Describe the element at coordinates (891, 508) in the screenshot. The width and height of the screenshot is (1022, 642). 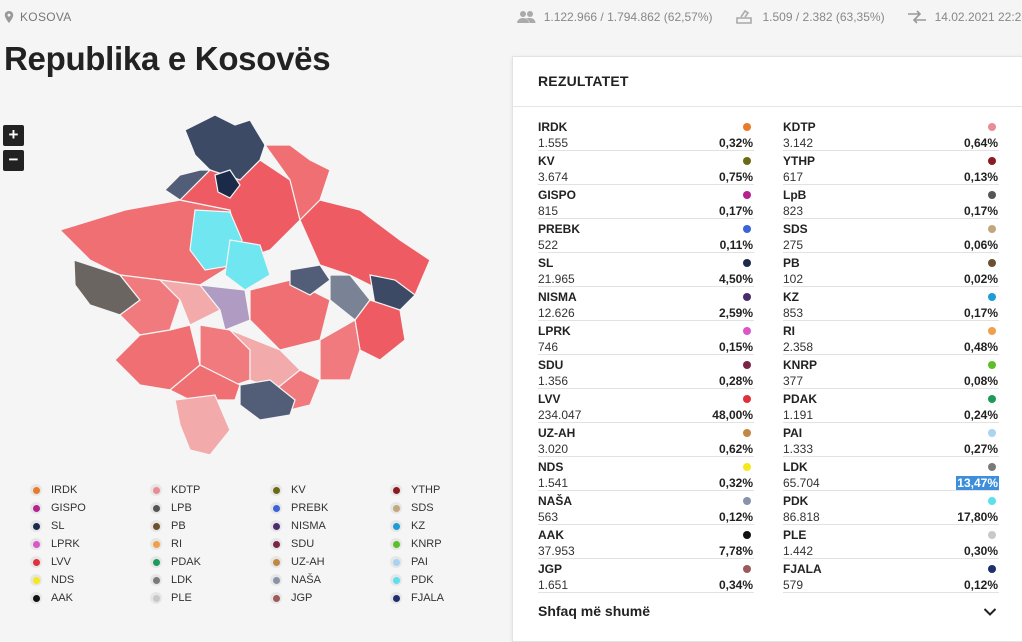
I see `result-row: PDK 86.818 17,80%` at that location.